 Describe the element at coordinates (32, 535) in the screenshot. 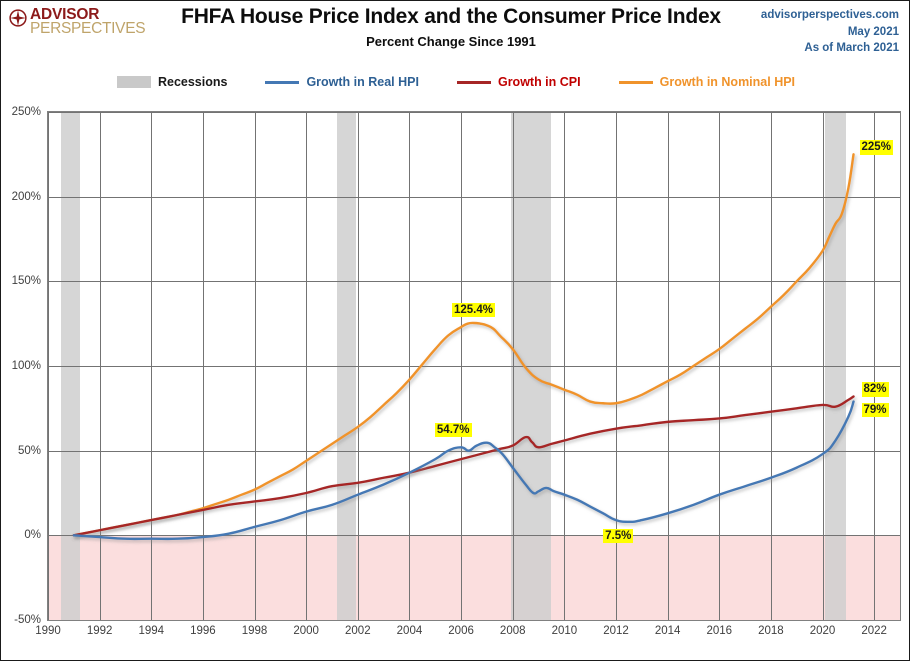

I see `y-axis-tick-label: 0%` at that location.